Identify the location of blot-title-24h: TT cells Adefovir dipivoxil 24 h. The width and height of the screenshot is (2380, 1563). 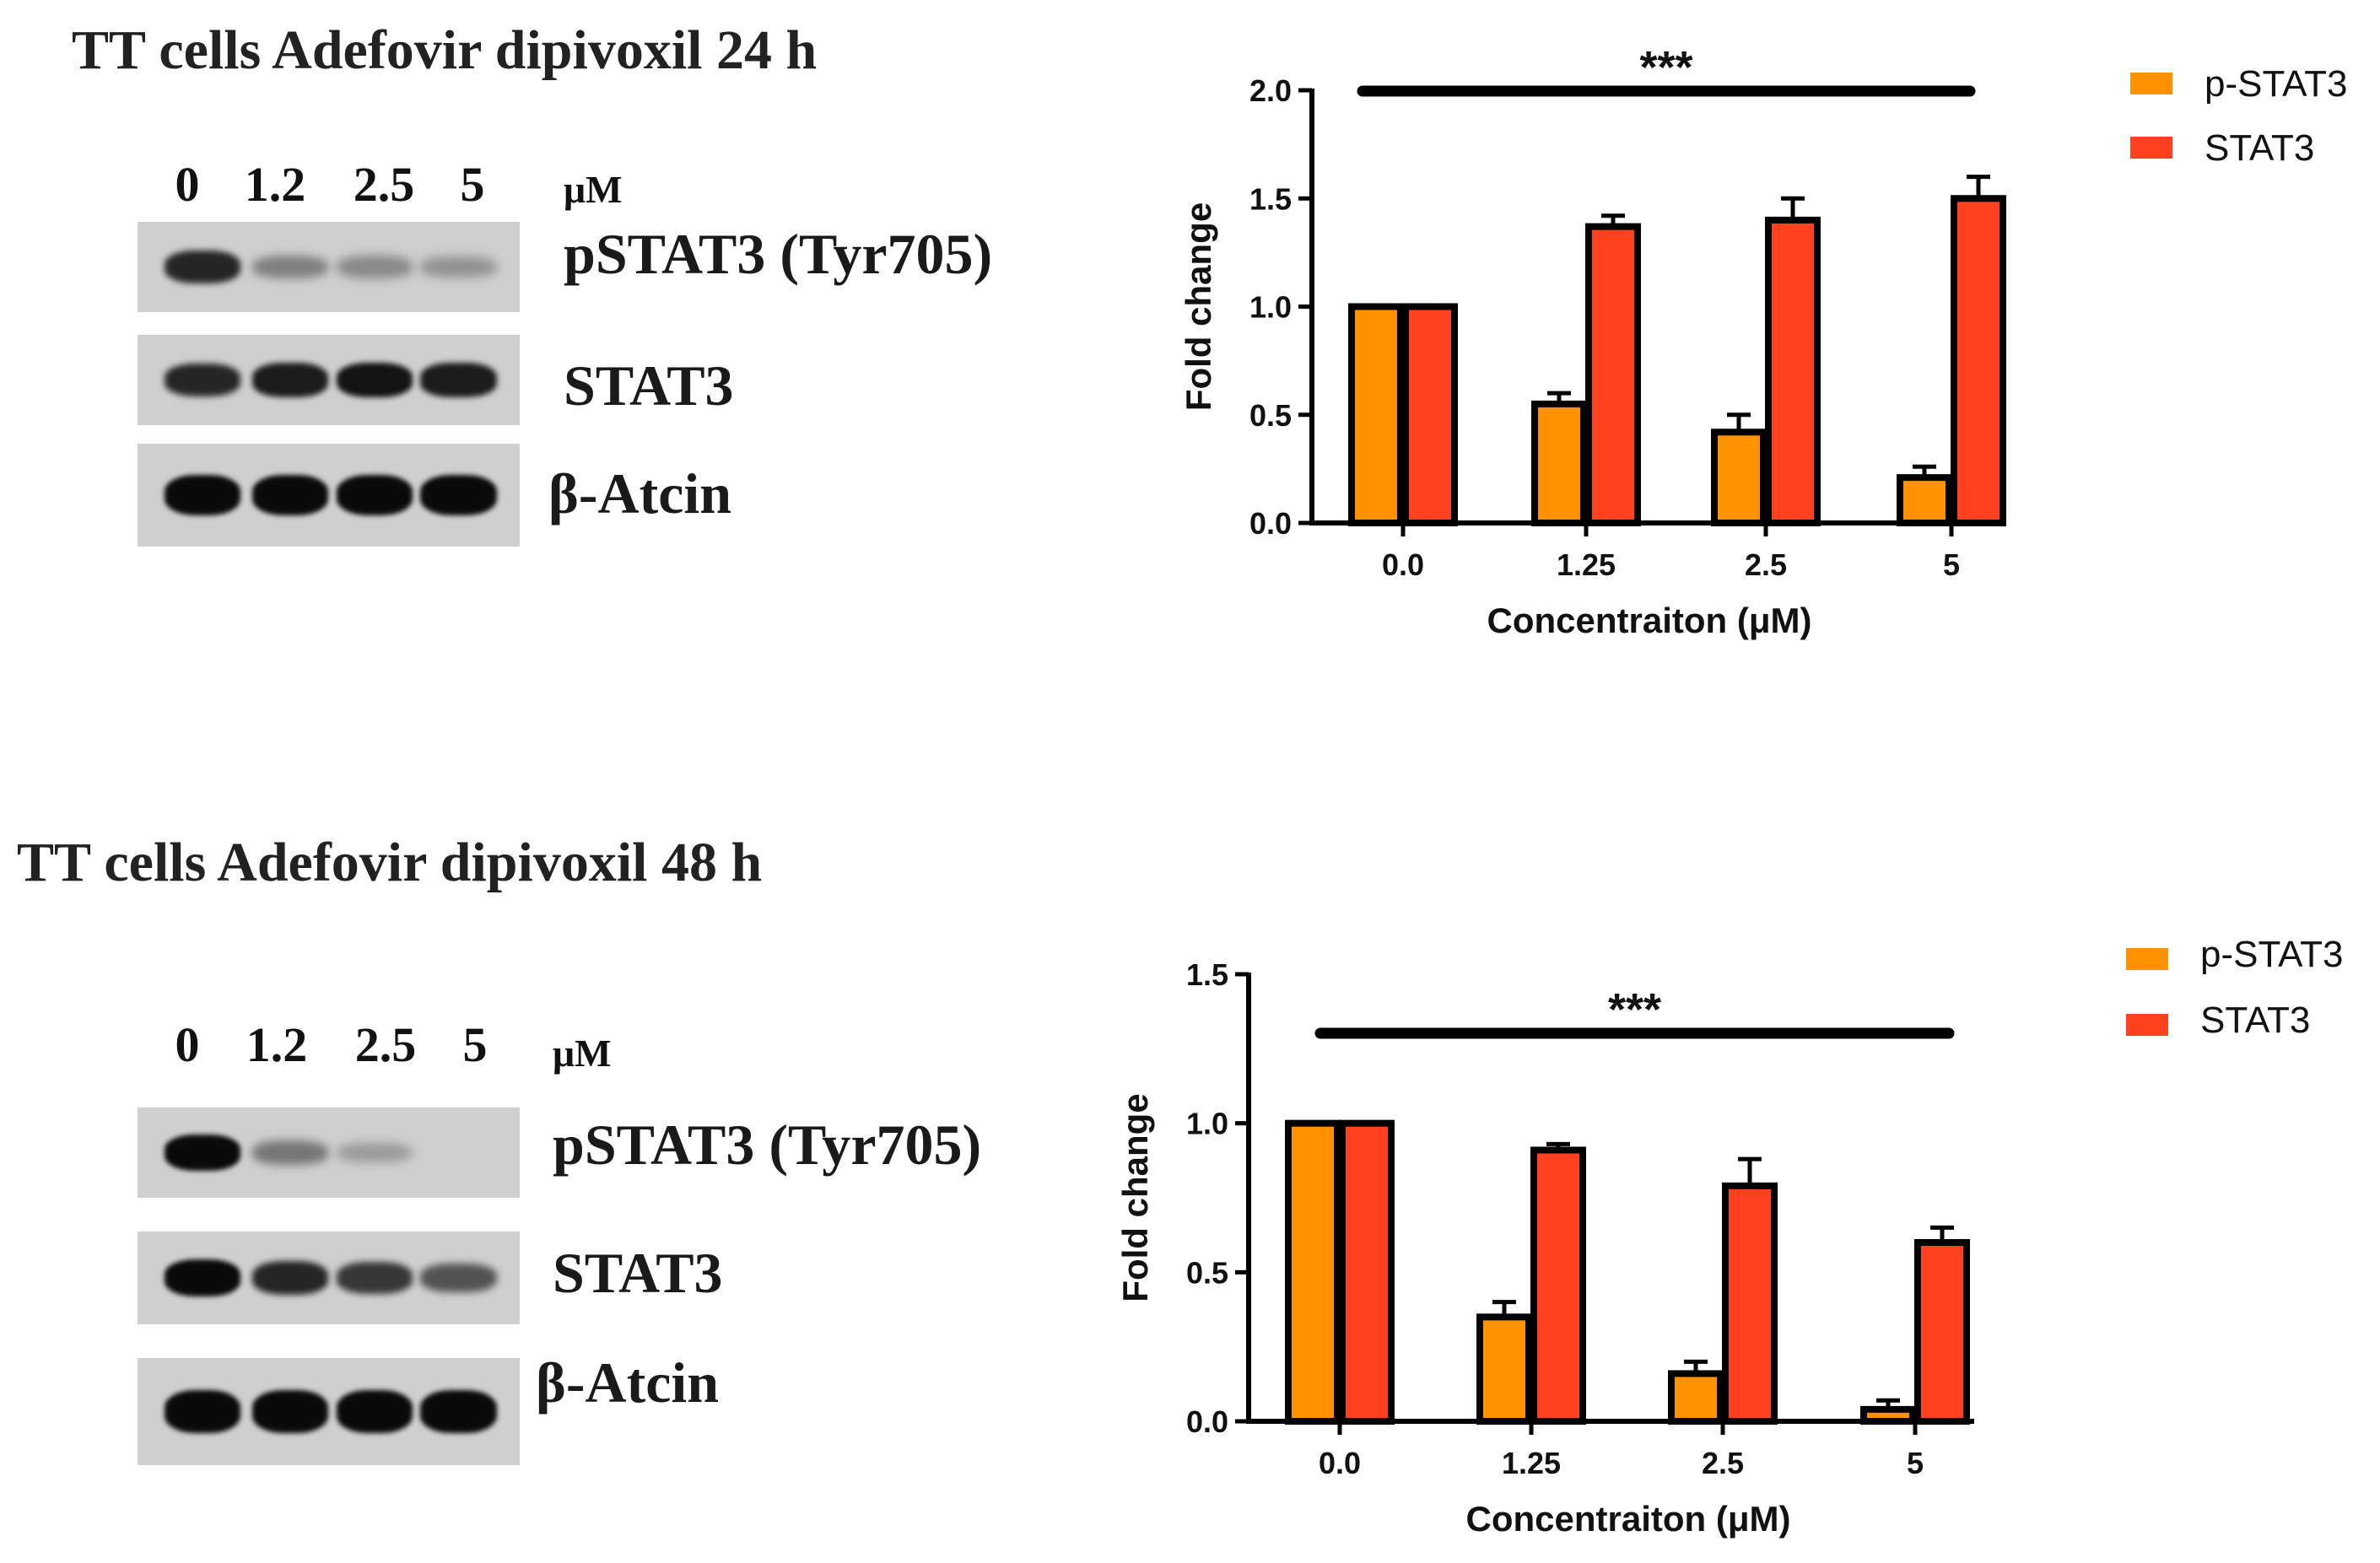
(445, 50).